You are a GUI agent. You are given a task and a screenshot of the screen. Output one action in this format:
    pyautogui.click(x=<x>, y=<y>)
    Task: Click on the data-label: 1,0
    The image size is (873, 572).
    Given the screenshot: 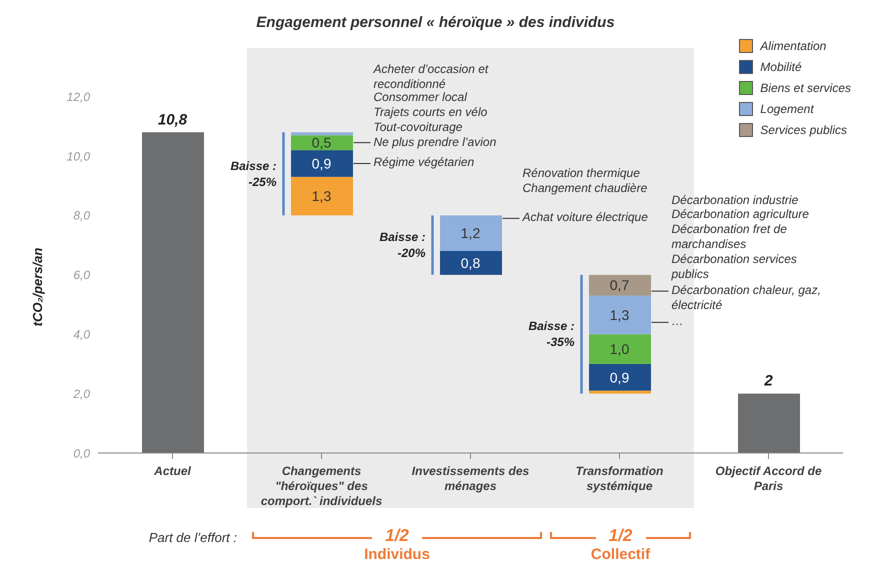 What is the action you would take?
    pyautogui.click(x=620, y=349)
    